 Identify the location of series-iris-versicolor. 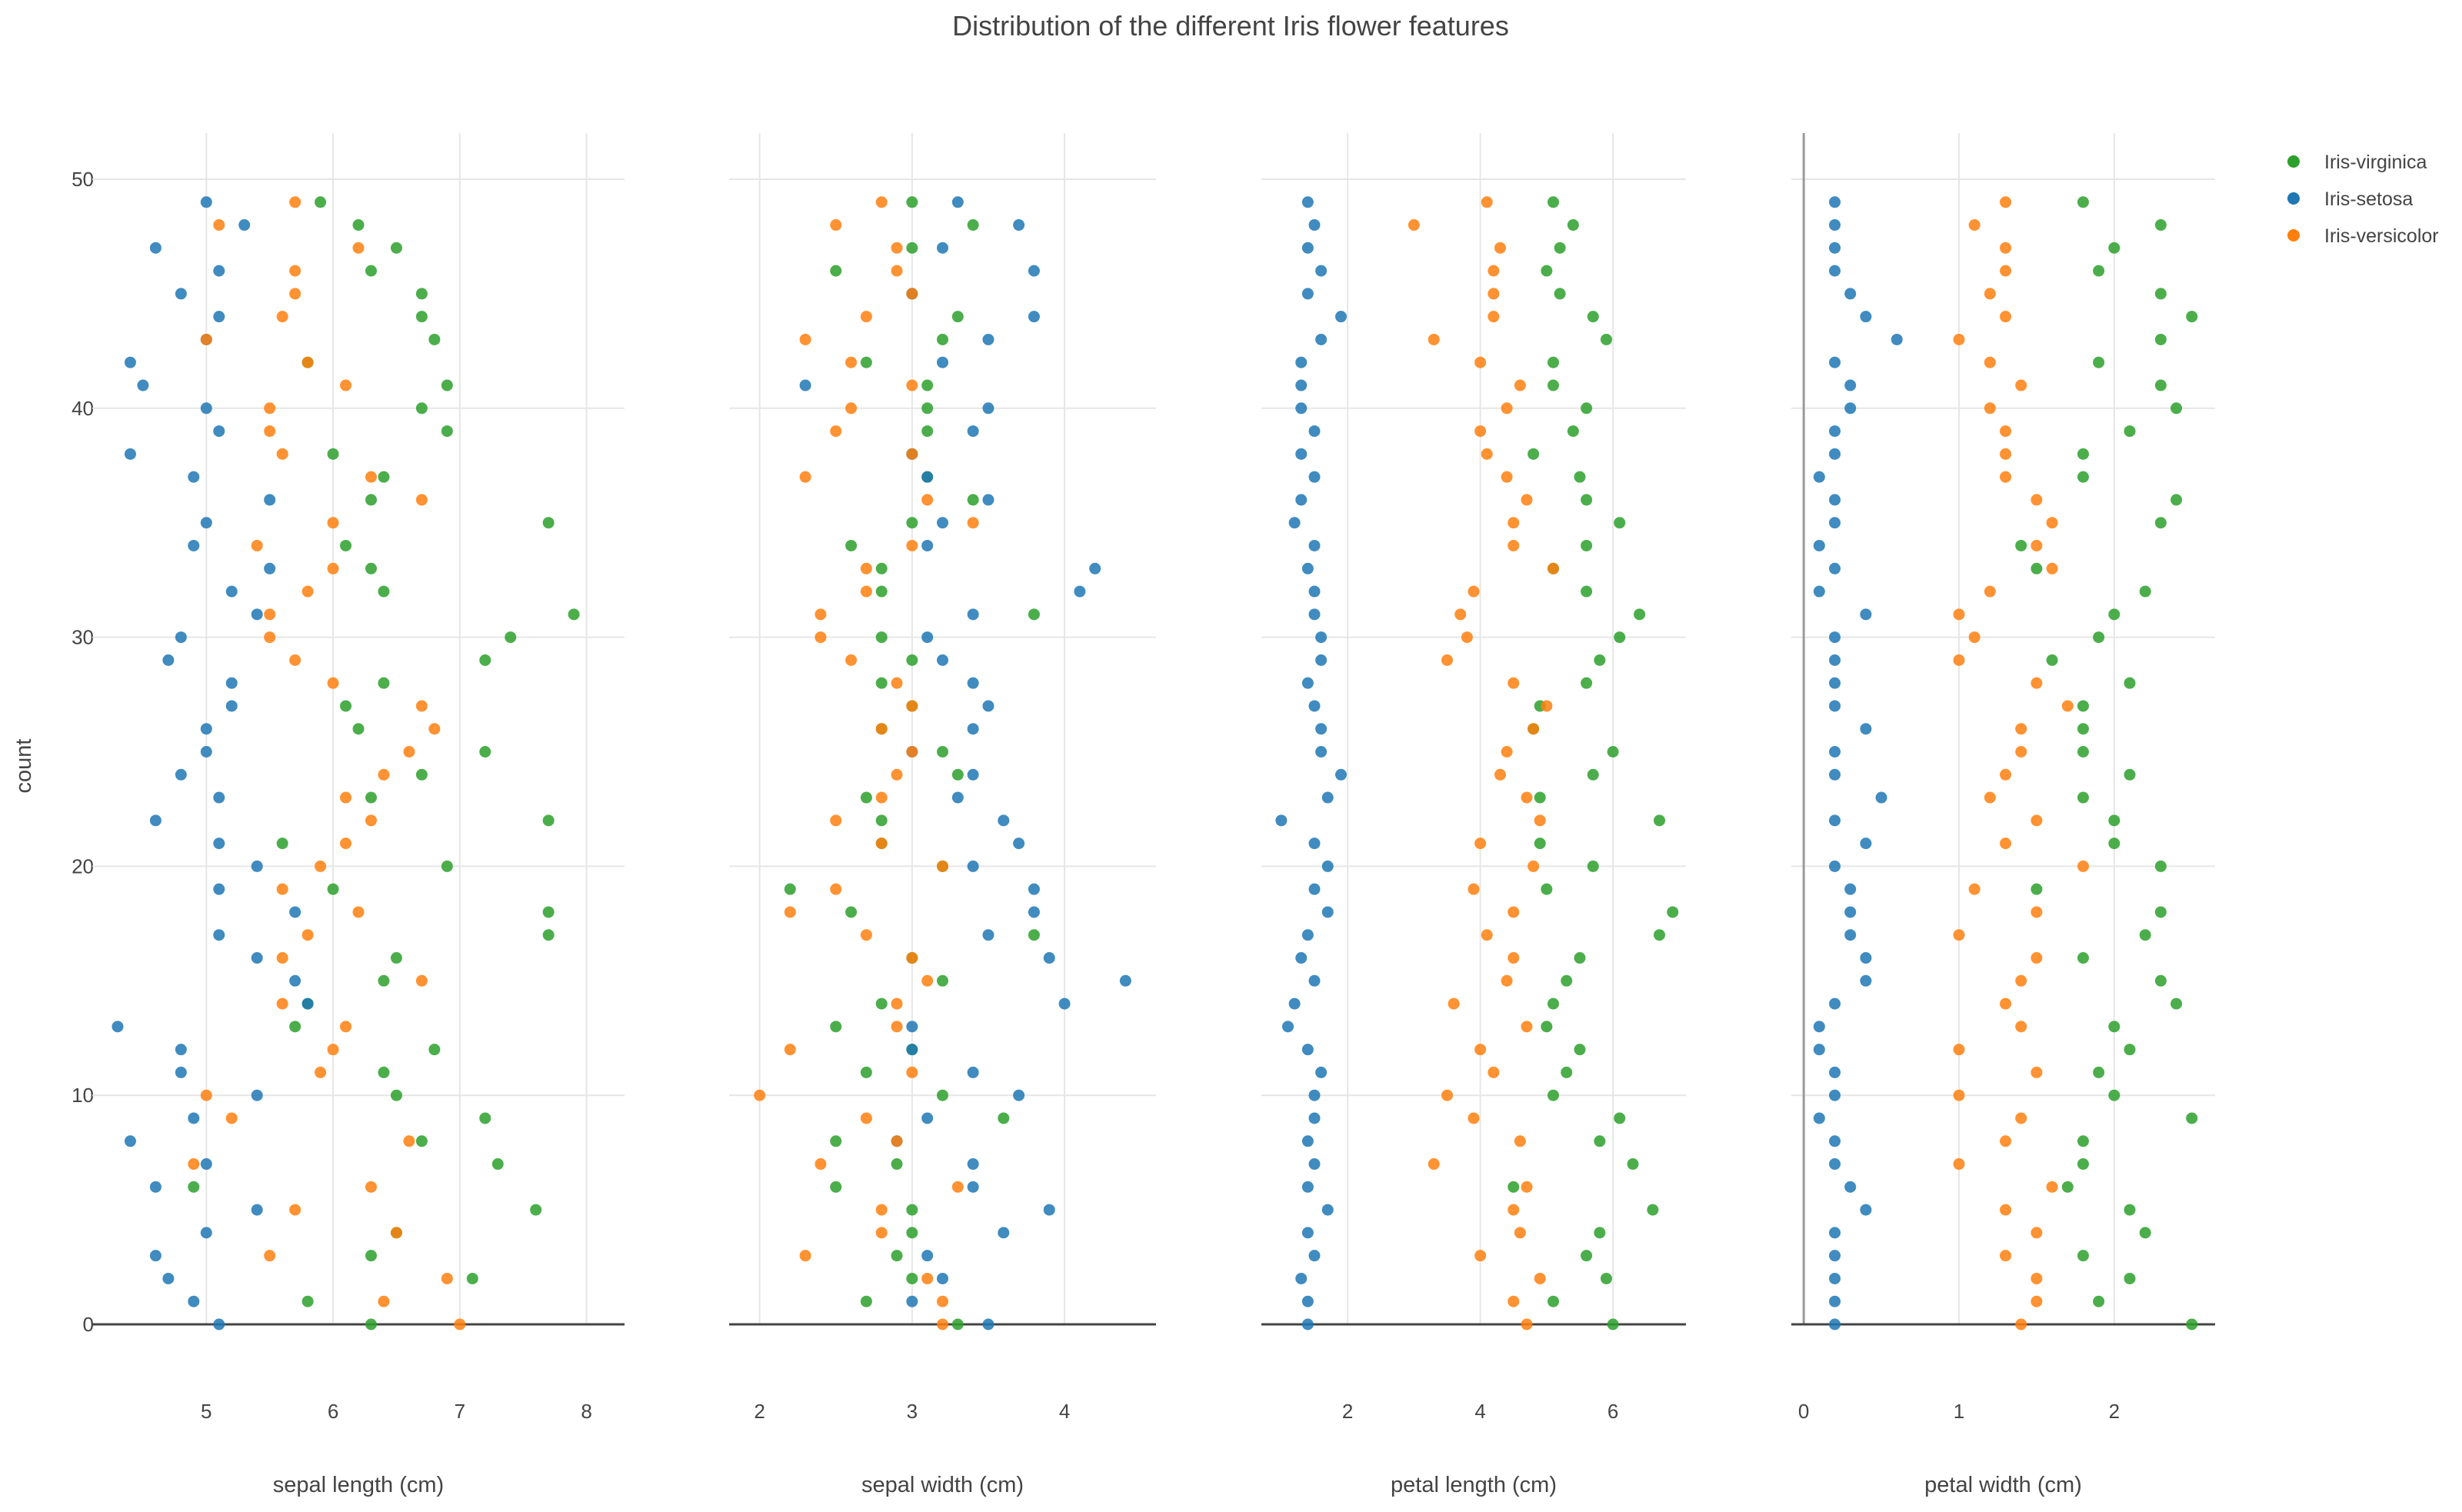
(327, 763).